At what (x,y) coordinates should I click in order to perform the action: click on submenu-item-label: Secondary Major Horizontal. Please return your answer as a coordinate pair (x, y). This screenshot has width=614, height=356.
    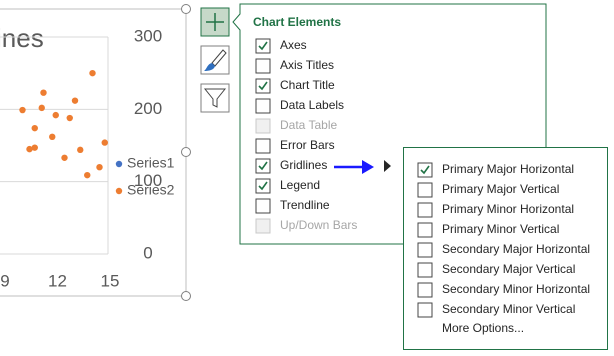
    Looking at the image, I should click on (516, 249).